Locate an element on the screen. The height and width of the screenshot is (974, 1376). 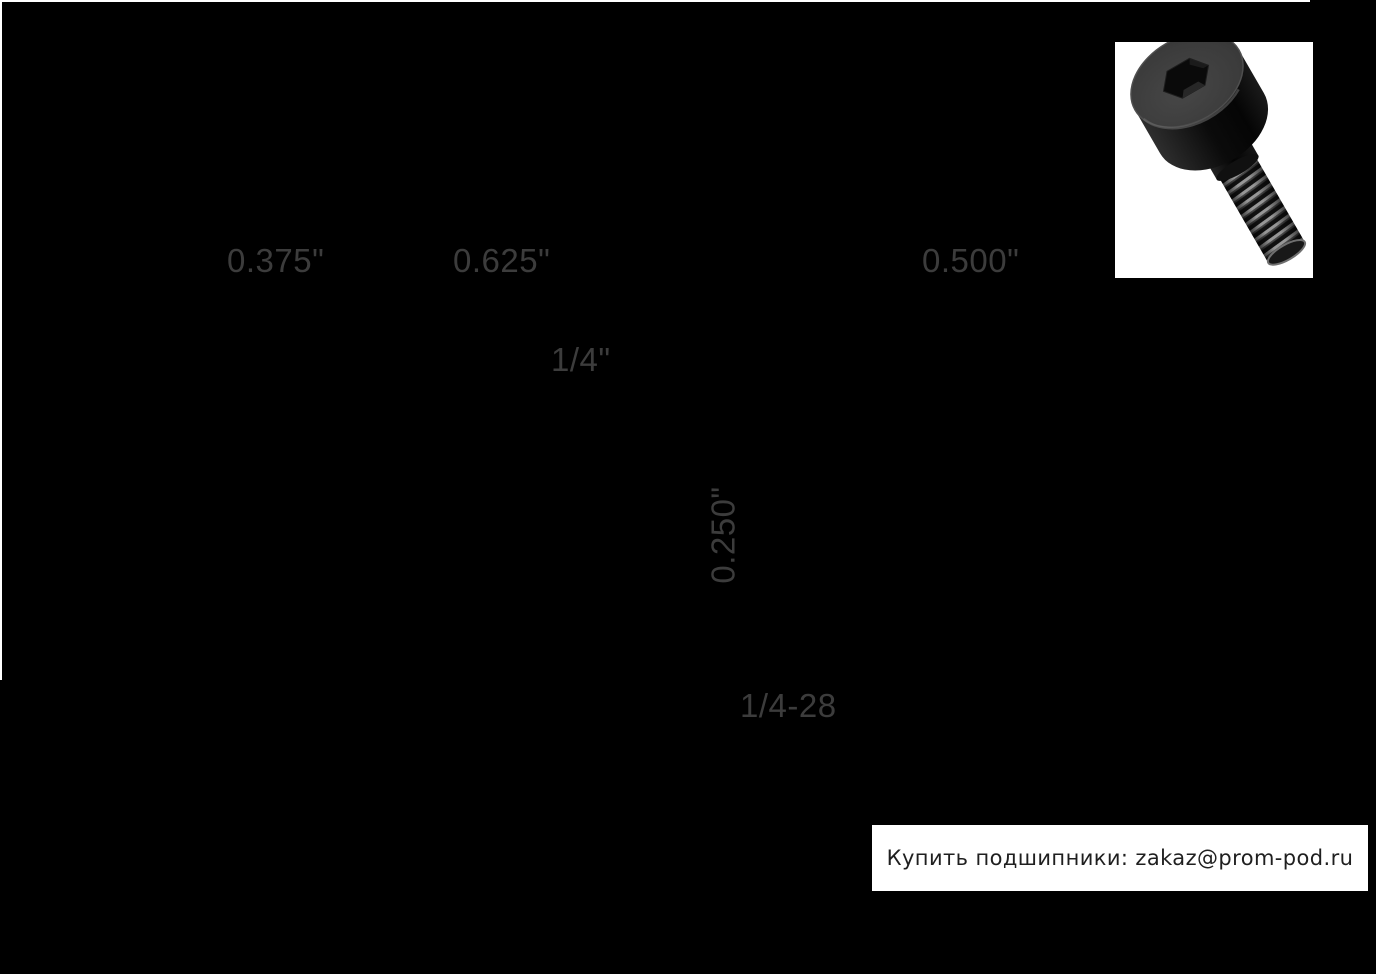
dim-label-overall: 0.625" is located at coordinates (502, 260).